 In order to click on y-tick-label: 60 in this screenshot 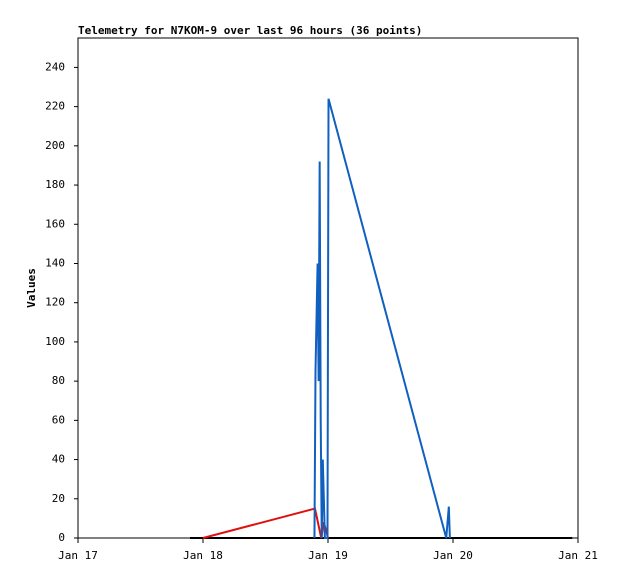, I will do `click(58, 419)`.